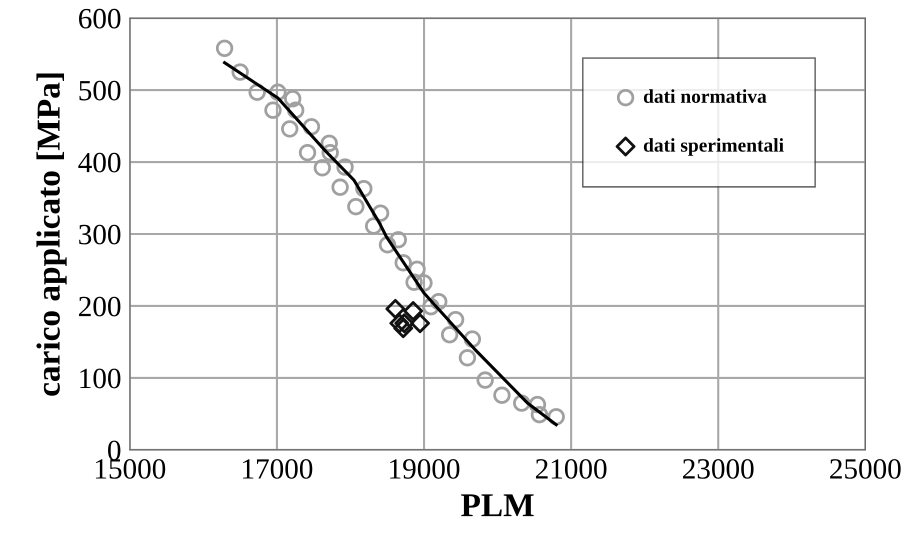 The height and width of the screenshot is (548, 908). Describe the element at coordinates (865, 469) in the screenshot. I see `x-tick-label: 25000` at that location.